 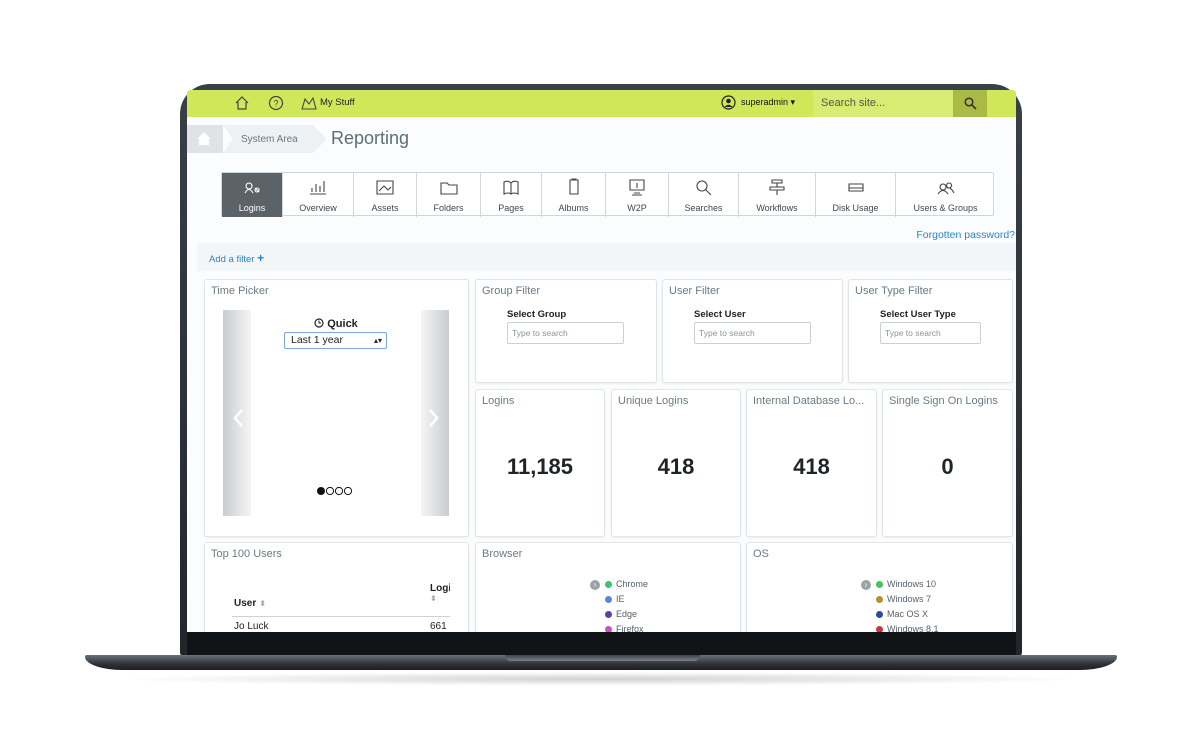 I want to click on carousel-prev, so click(x=239, y=418).